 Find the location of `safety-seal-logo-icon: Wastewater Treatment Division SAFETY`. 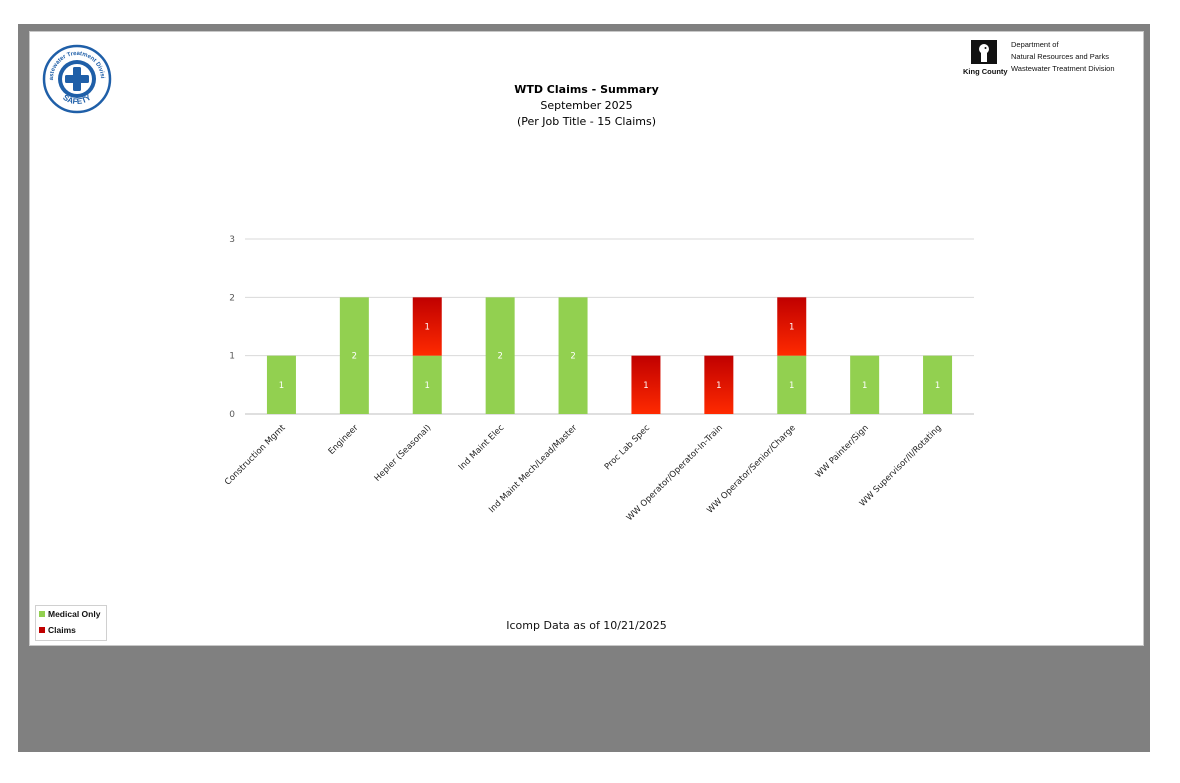

safety-seal-logo-icon: Wastewater Treatment Division SAFETY is located at coordinates (77, 79).